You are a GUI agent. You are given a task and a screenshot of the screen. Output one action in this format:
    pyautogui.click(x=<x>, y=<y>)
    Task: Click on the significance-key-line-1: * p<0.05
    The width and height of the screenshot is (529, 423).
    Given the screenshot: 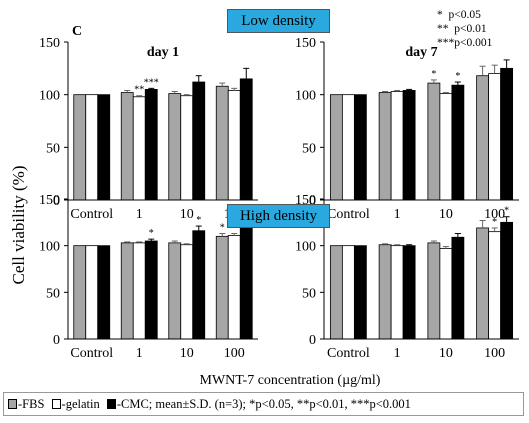 What is the action you would take?
    pyautogui.click(x=459, y=15)
    